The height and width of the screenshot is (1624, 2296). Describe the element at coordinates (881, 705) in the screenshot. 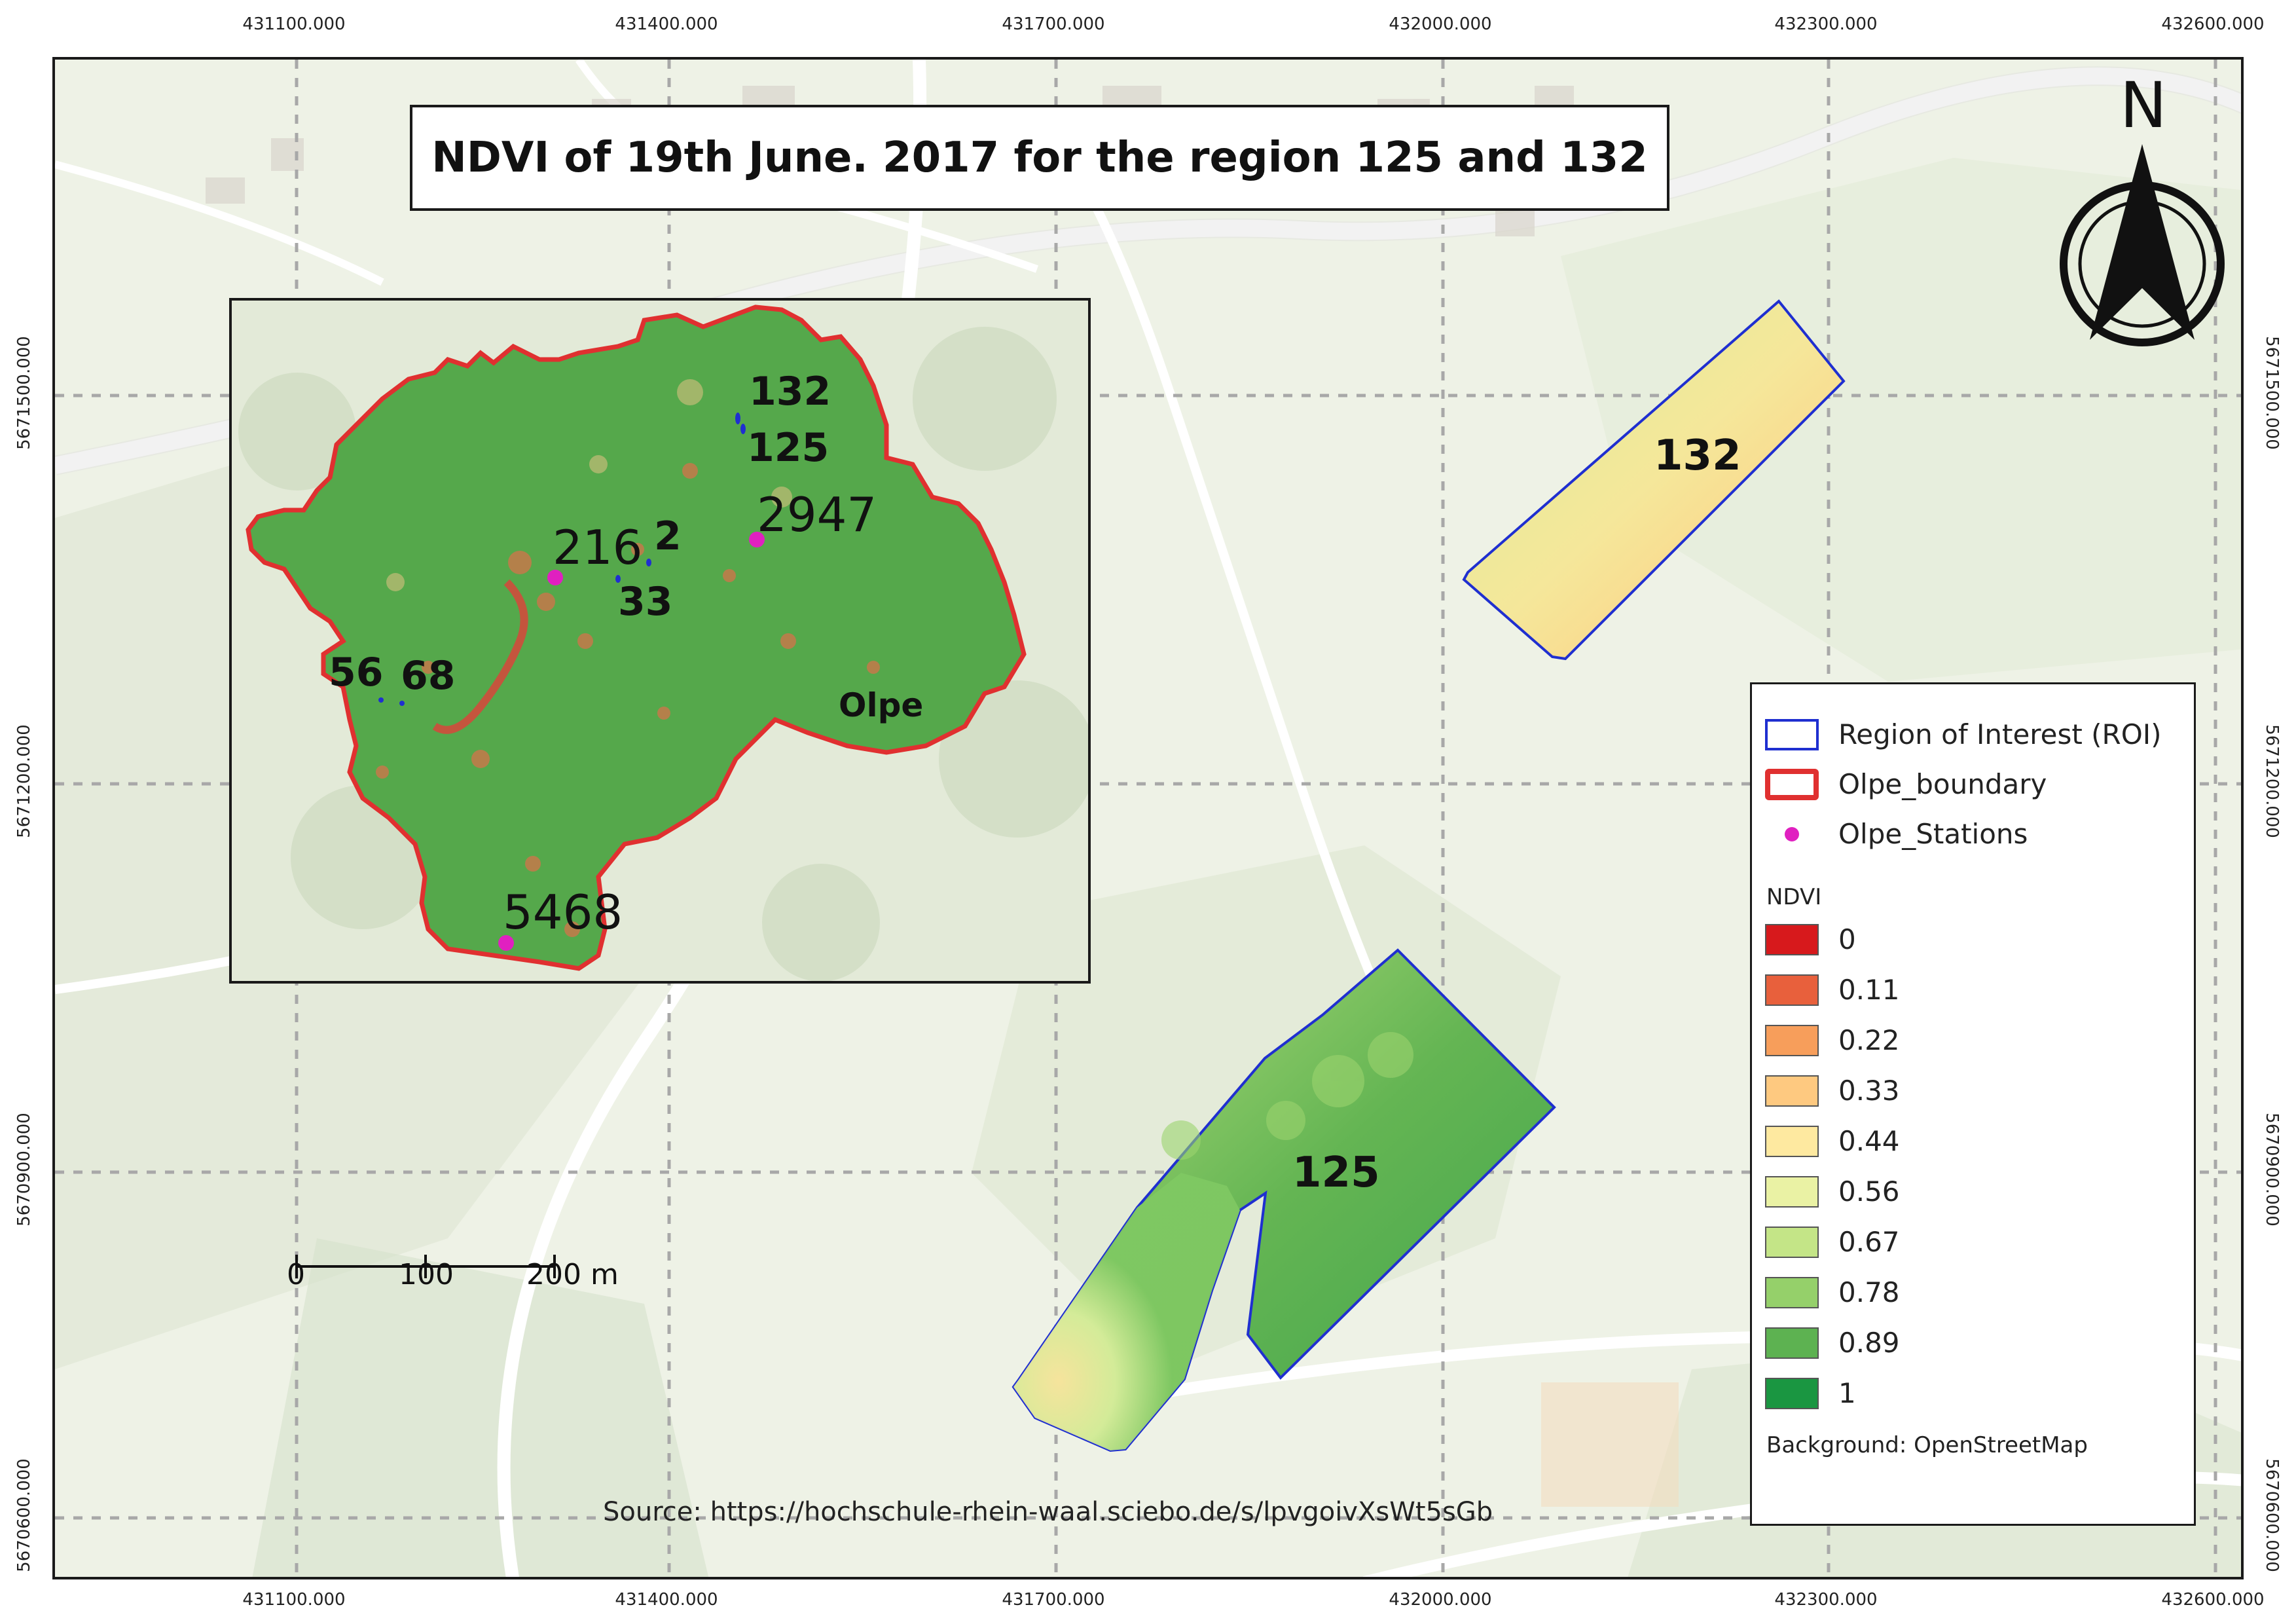

I see `inset-district-label: Olpe` at that location.